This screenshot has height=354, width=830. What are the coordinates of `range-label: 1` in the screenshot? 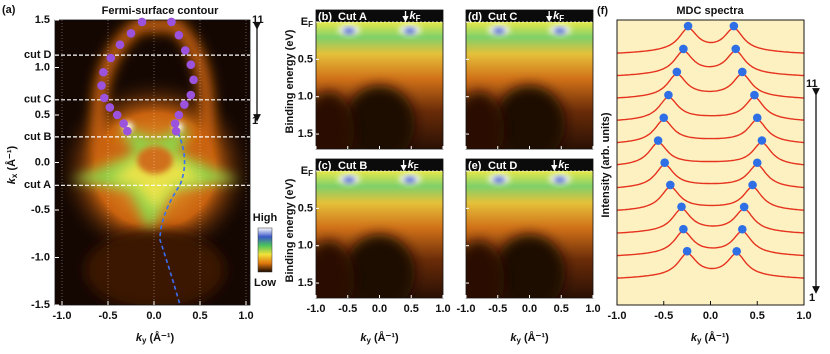 It's located at (255, 121).